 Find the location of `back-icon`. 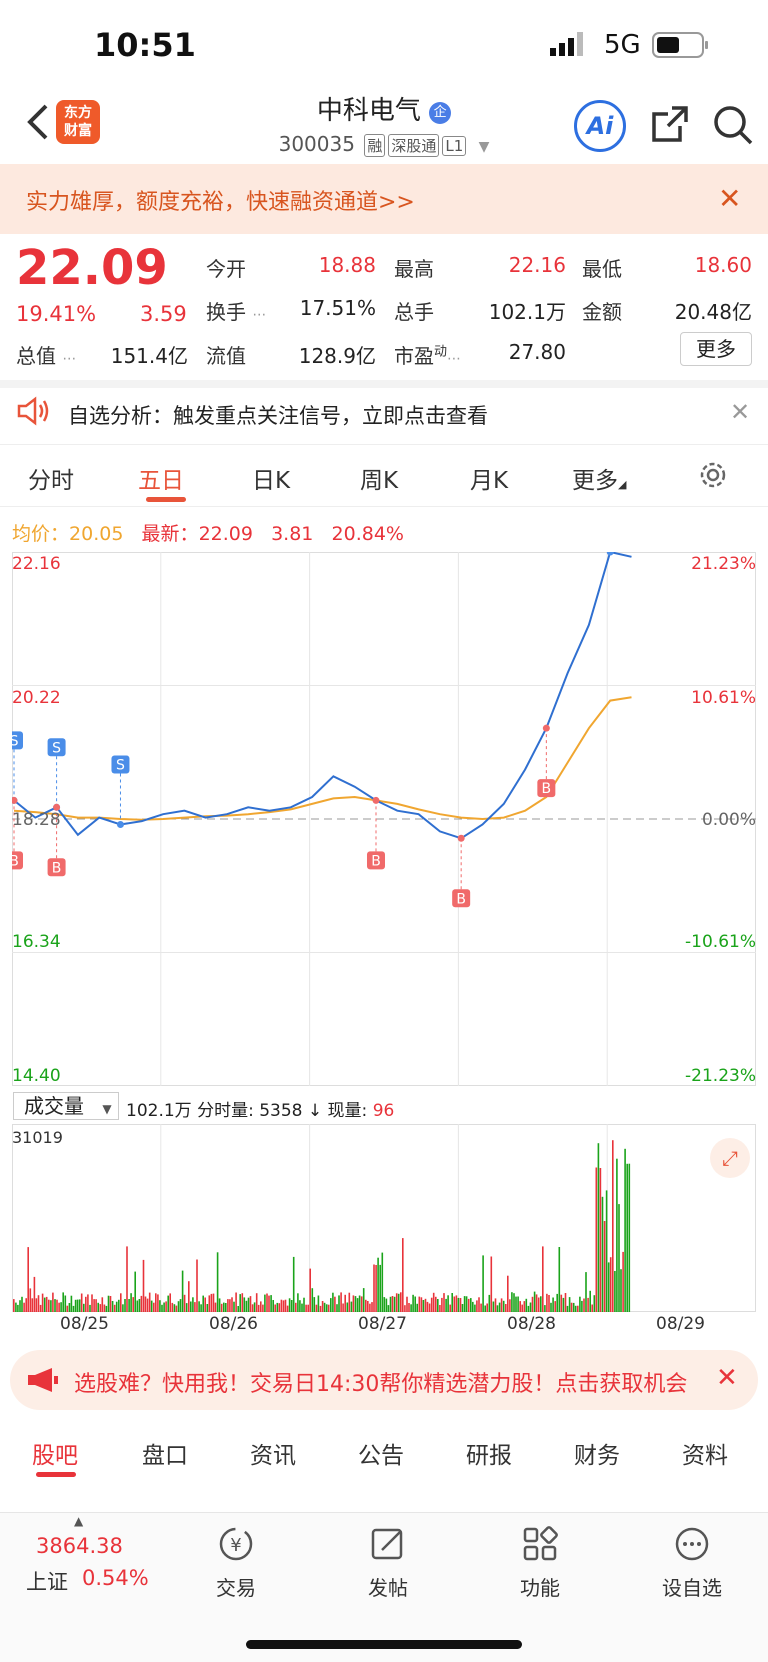

back-icon is located at coordinates (37, 122).